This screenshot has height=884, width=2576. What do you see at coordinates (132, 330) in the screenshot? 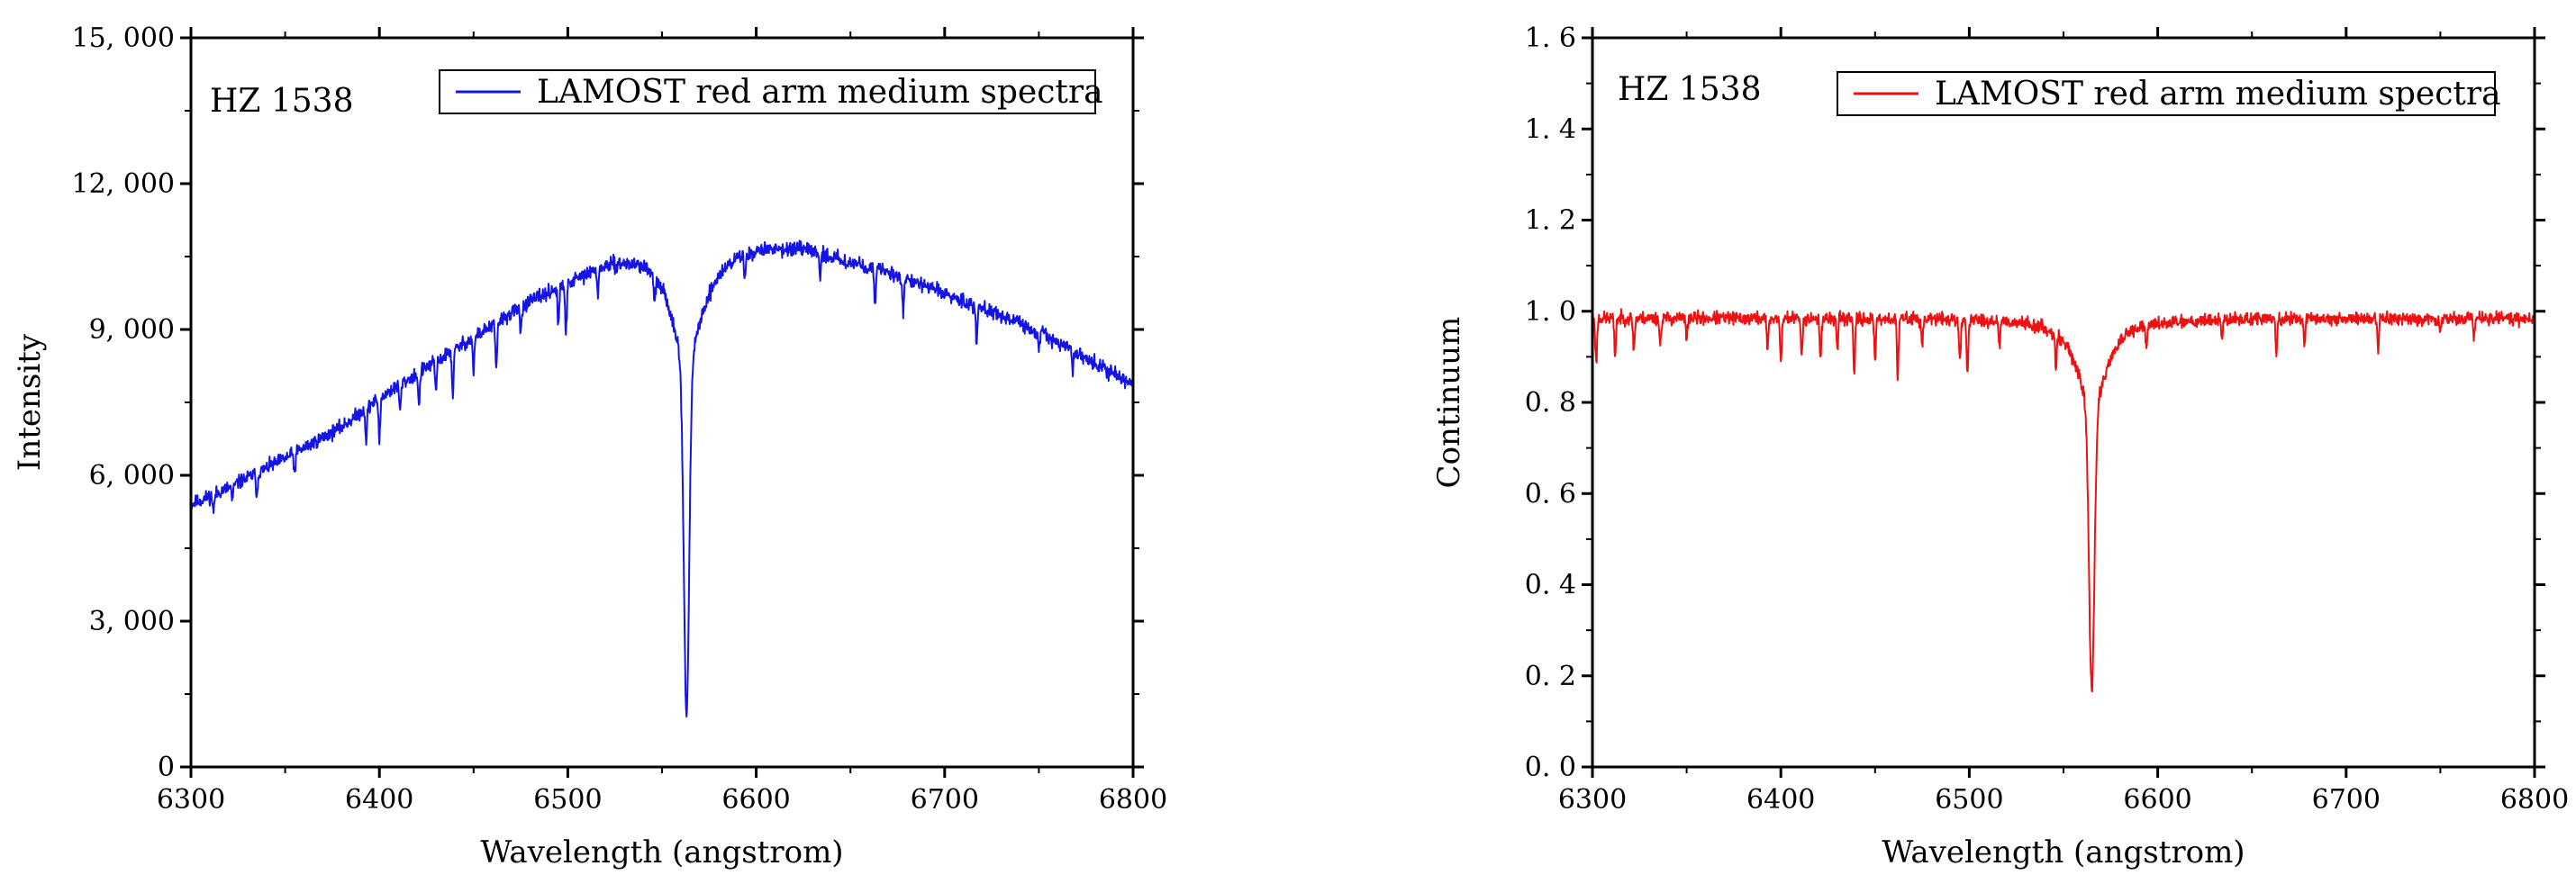
I see `left-y-tick-label: 9, 000` at bounding box center [132, 330].